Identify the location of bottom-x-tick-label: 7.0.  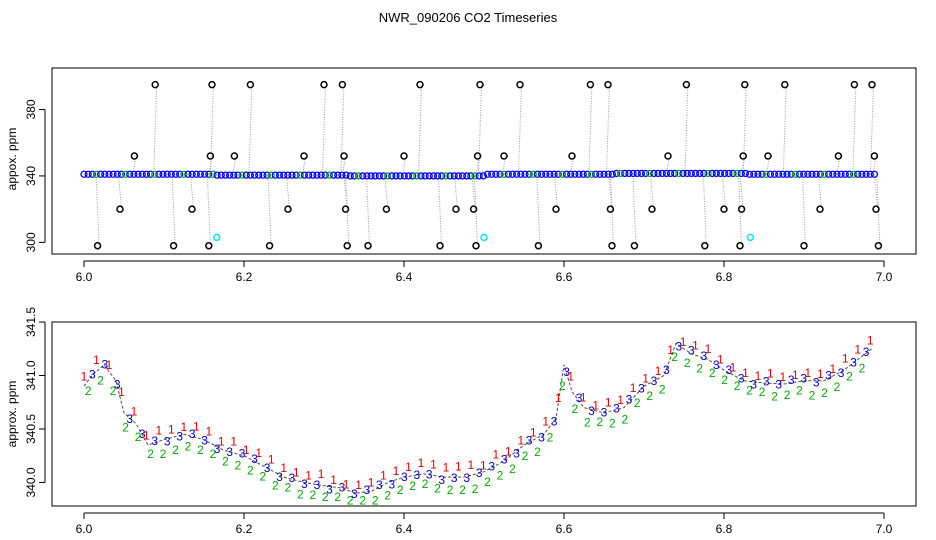
(884, 529).